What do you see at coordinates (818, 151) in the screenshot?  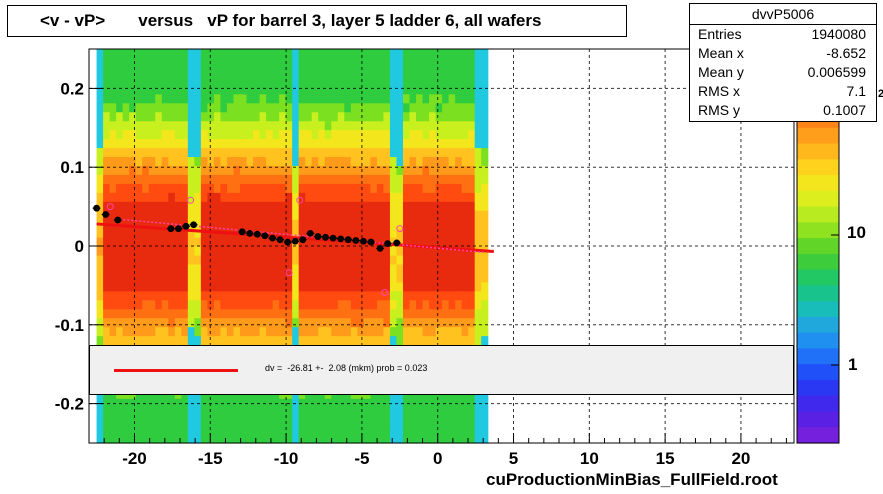 I see `colorbar-cell` at bounding box center [818, 151].